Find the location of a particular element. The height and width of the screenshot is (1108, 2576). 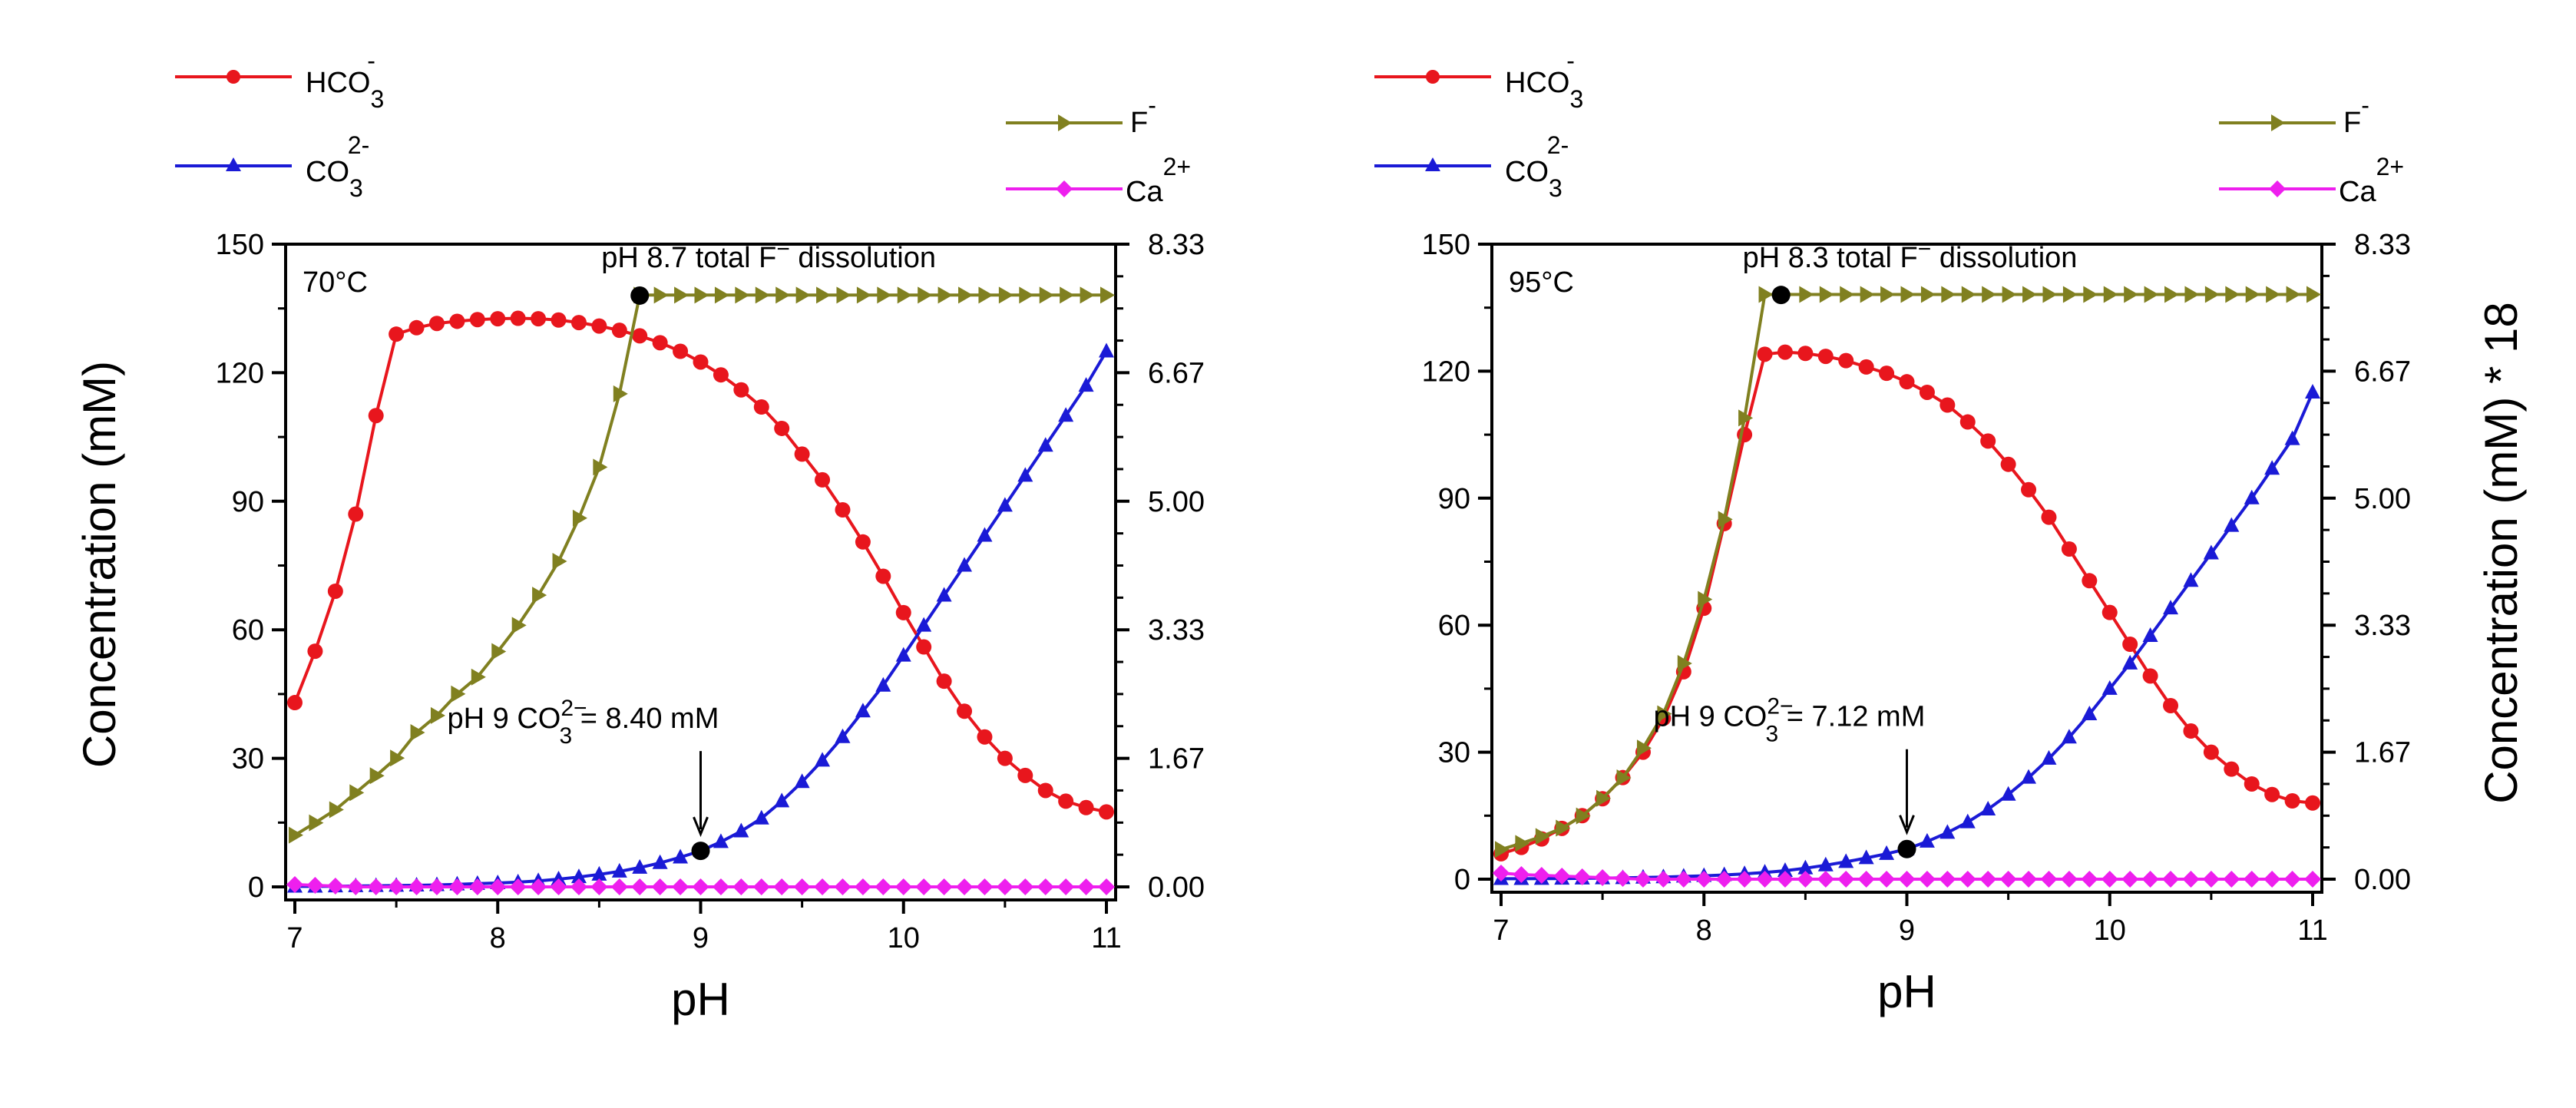

point-hco3-95c-10.9 is located at coordinates (2292, 801).